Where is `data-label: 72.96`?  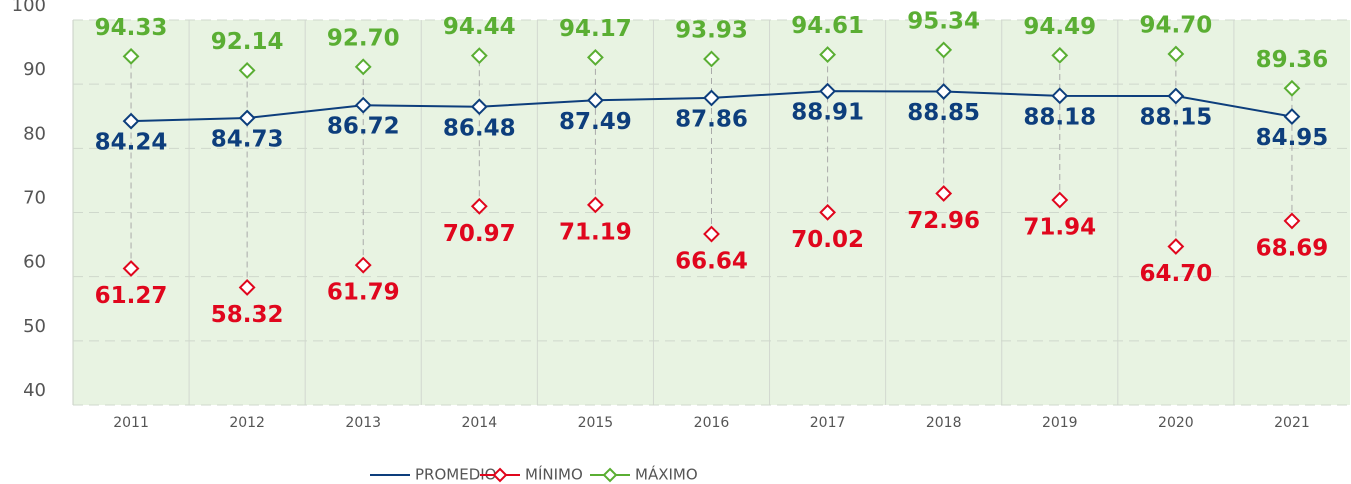
data-label: 72.96 is located at coordinates (943, 221).